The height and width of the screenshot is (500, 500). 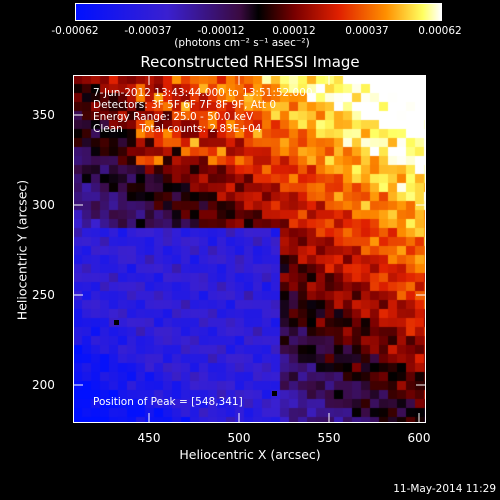 What do you see at coordinates (43, 295) in the screenshot?
I see `y-tick-label: 250` at bounding box center [43, 295].